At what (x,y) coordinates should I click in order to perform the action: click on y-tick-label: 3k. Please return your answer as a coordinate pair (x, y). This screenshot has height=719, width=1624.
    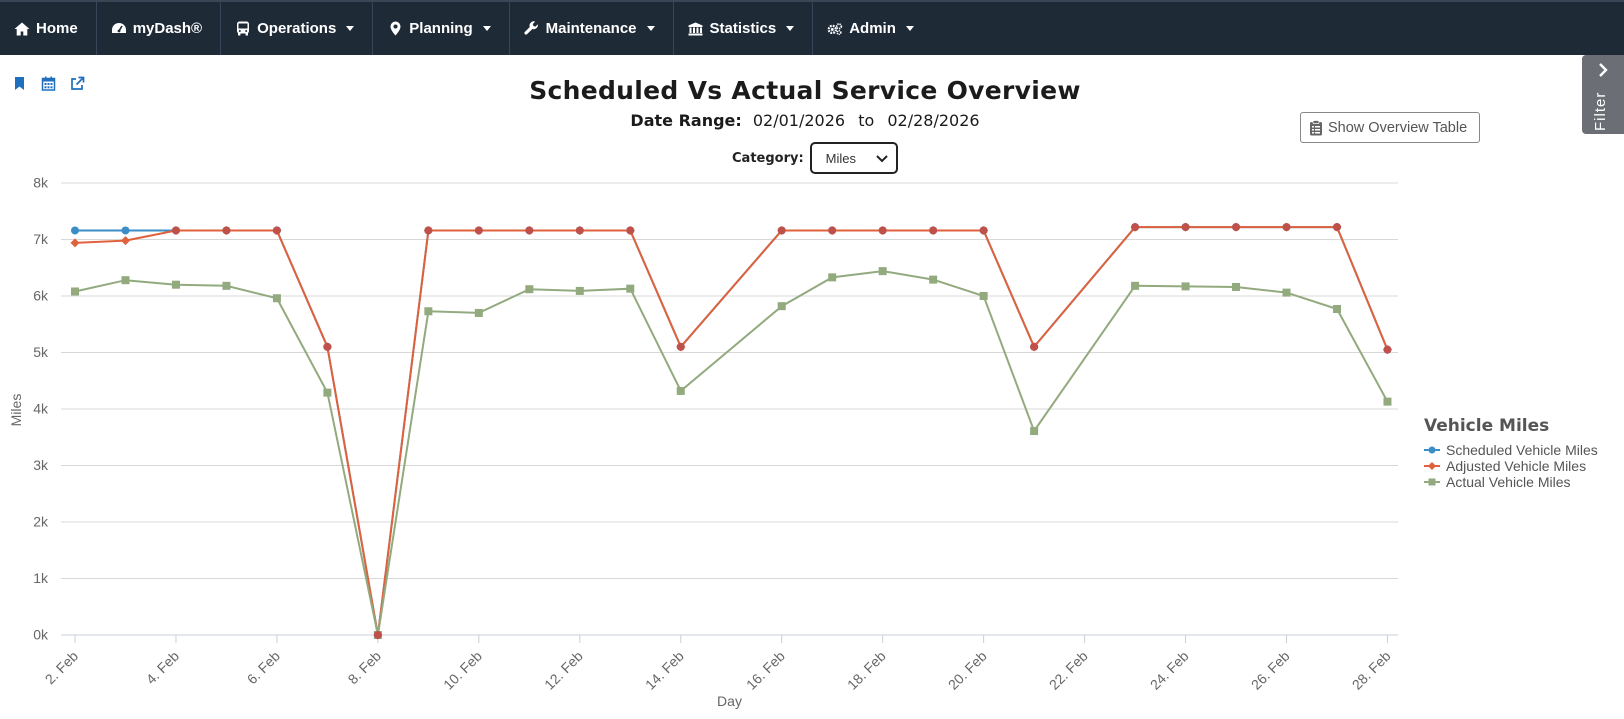
    Looking at the image, I should click on (41, 465).